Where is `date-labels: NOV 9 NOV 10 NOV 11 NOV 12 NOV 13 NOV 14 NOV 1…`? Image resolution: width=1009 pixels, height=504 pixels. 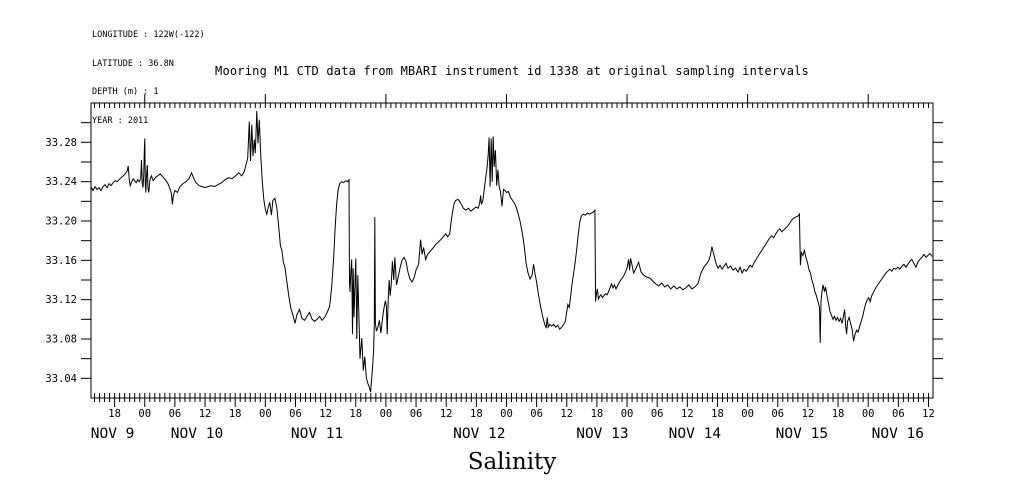 date-labels: NOV 9 NOV 10 NOV 11 NOV 12 NOV 13 NOV 14 NOV 1… is located at coordinates (507, 434).